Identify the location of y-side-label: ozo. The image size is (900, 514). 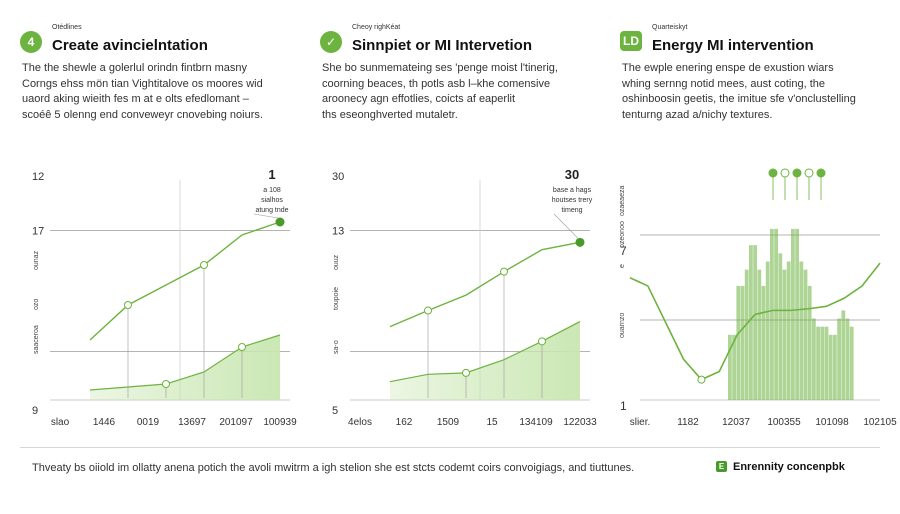
(36, 304).